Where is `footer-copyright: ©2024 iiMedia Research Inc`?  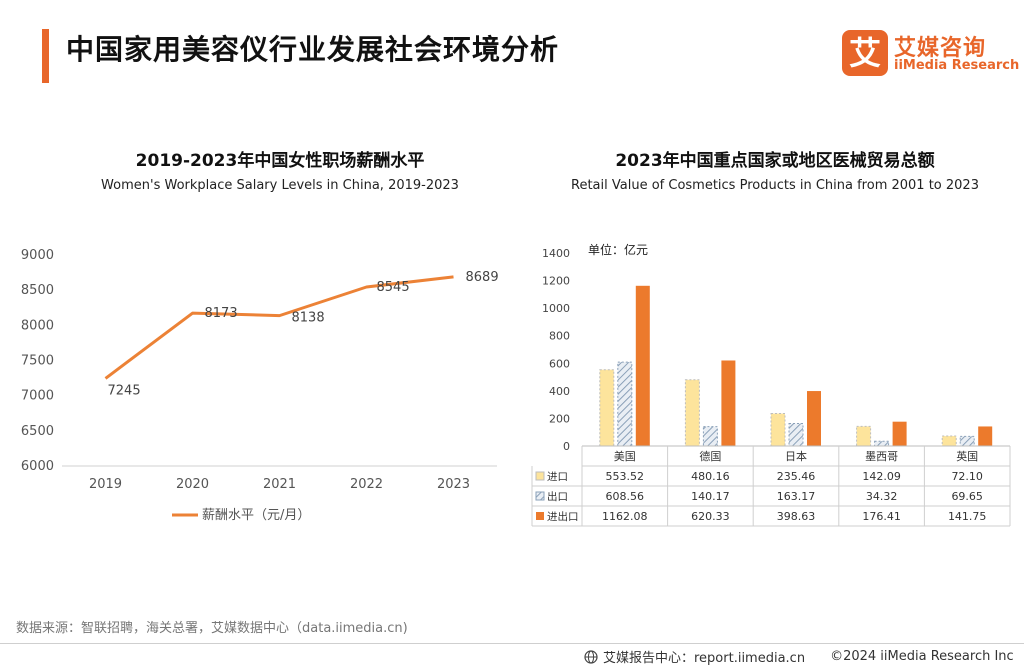
footer-copyright: ©2024 iiMedia Research Inc is located at coordinates (922, 656).